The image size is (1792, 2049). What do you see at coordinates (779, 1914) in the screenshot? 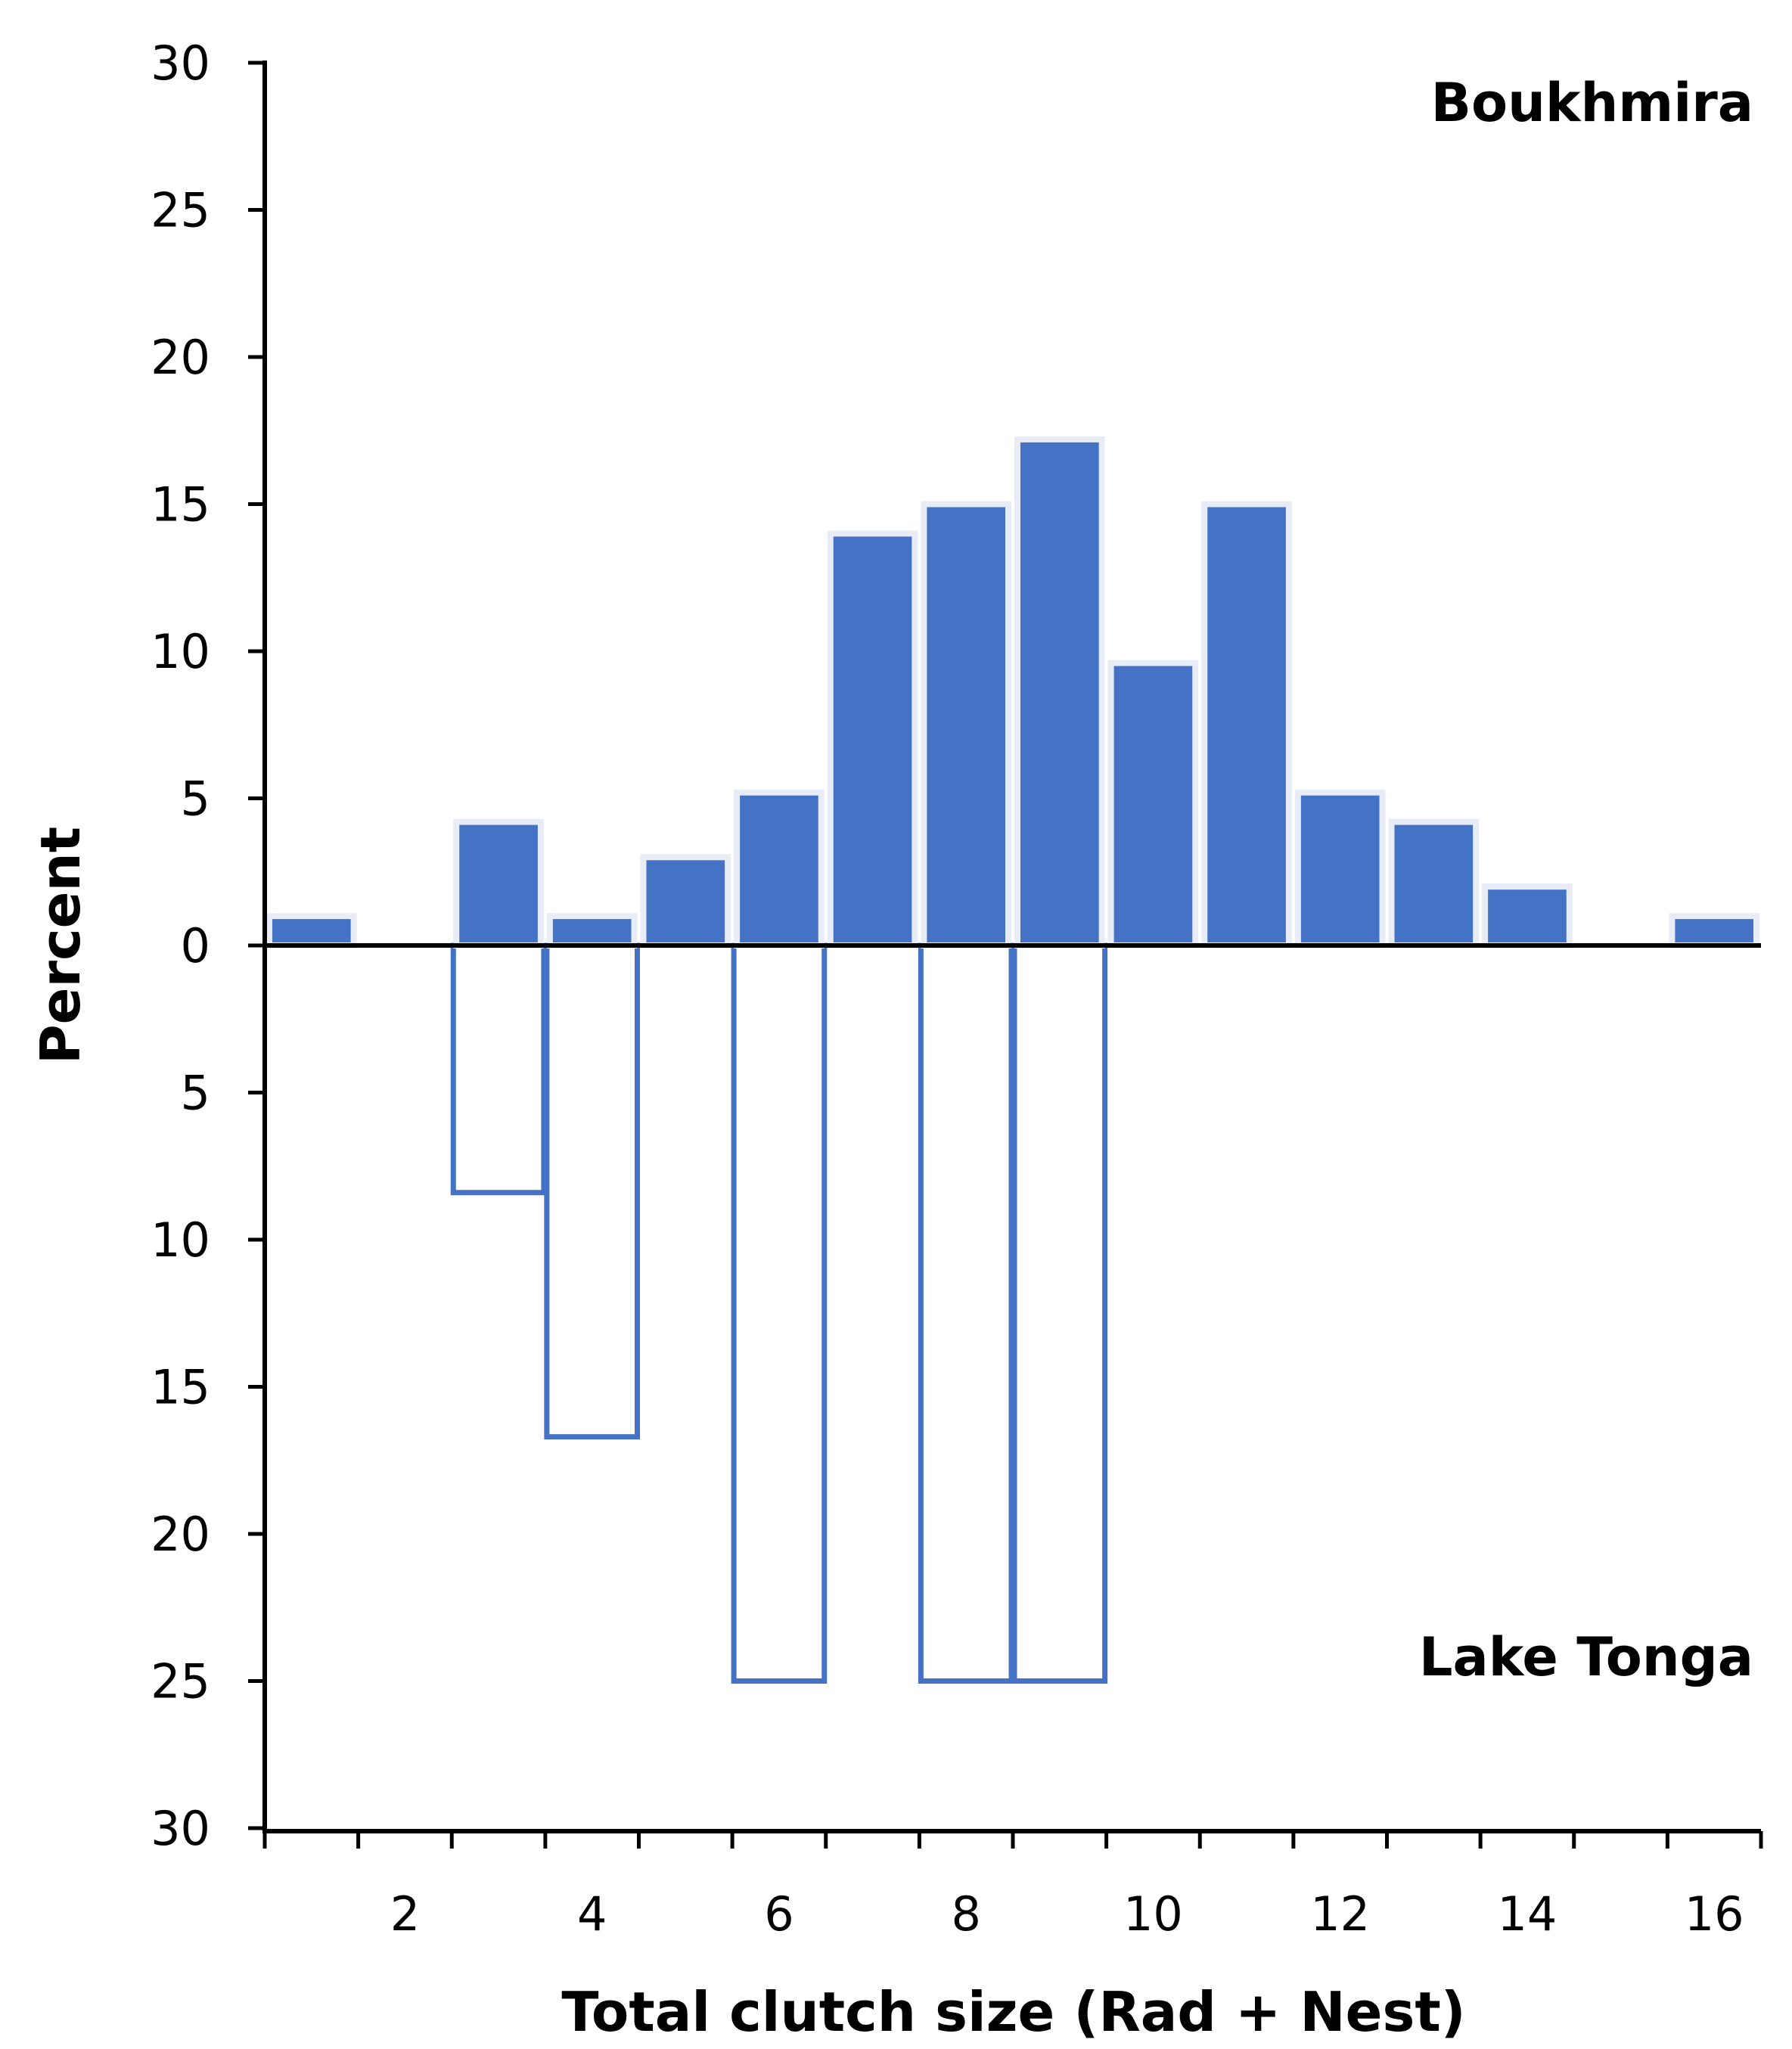
I see `x-tick-label-6: 6` at bounding box center [779, 1914].